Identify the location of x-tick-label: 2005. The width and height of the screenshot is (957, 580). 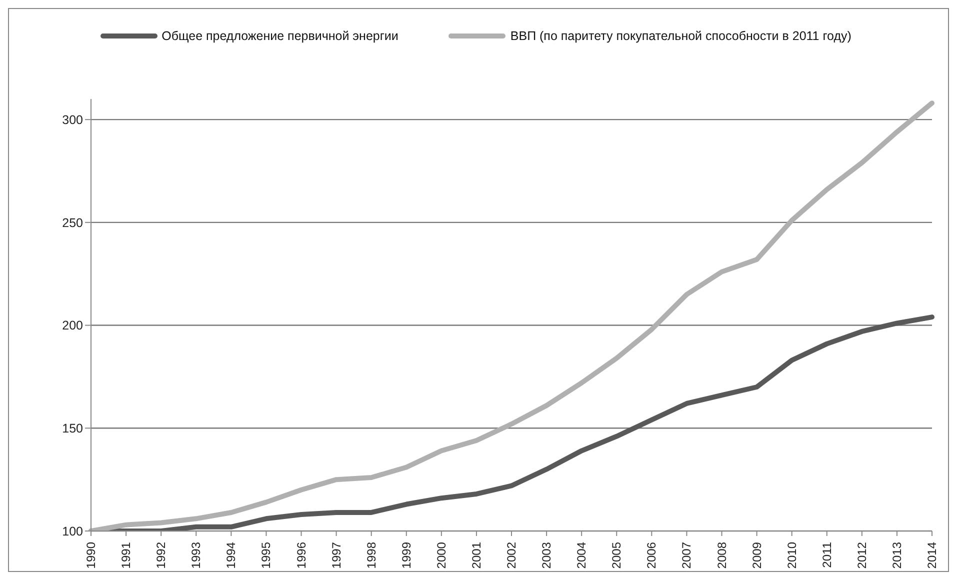
(617, 555).